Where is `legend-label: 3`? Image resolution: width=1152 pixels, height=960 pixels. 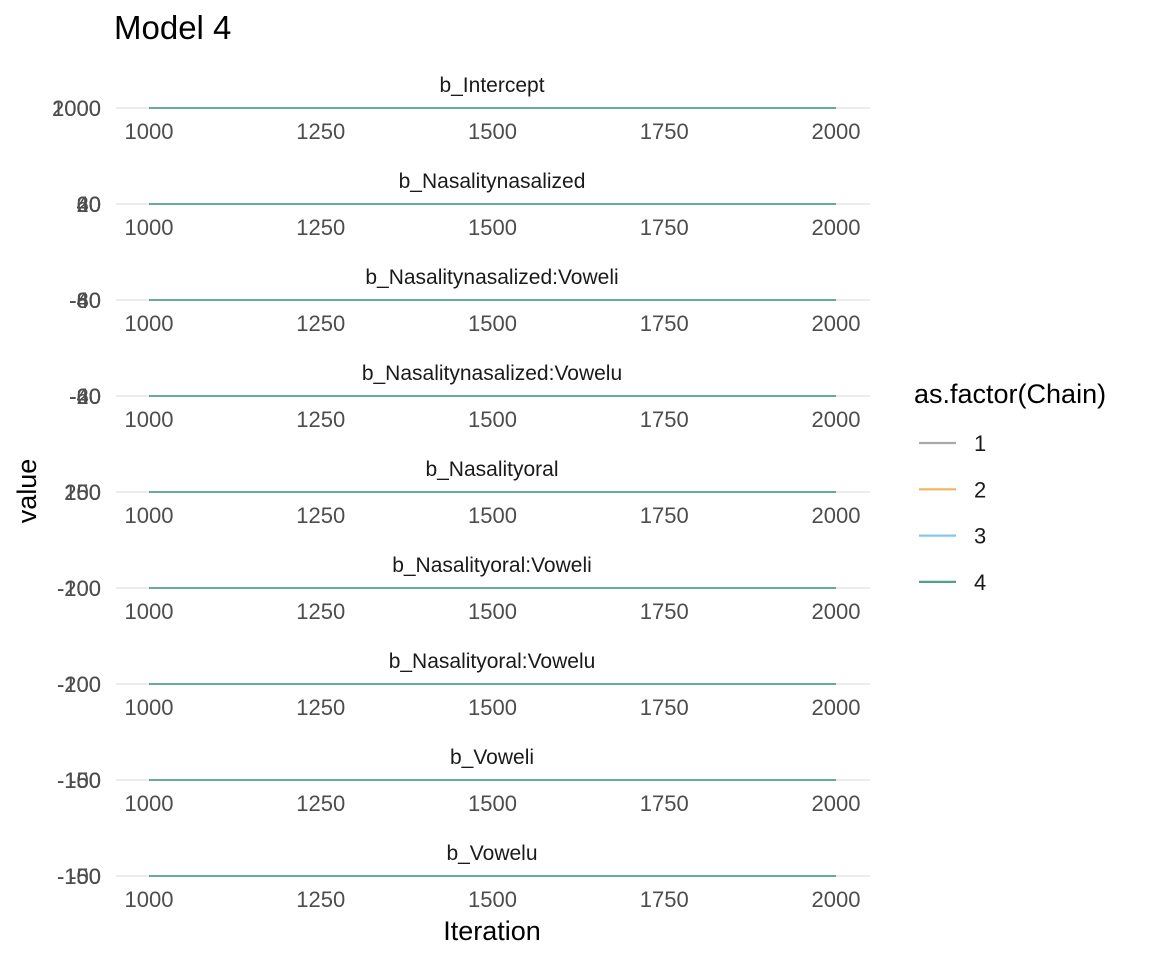
legend-label: 3 is located at coordinates (980, 536).